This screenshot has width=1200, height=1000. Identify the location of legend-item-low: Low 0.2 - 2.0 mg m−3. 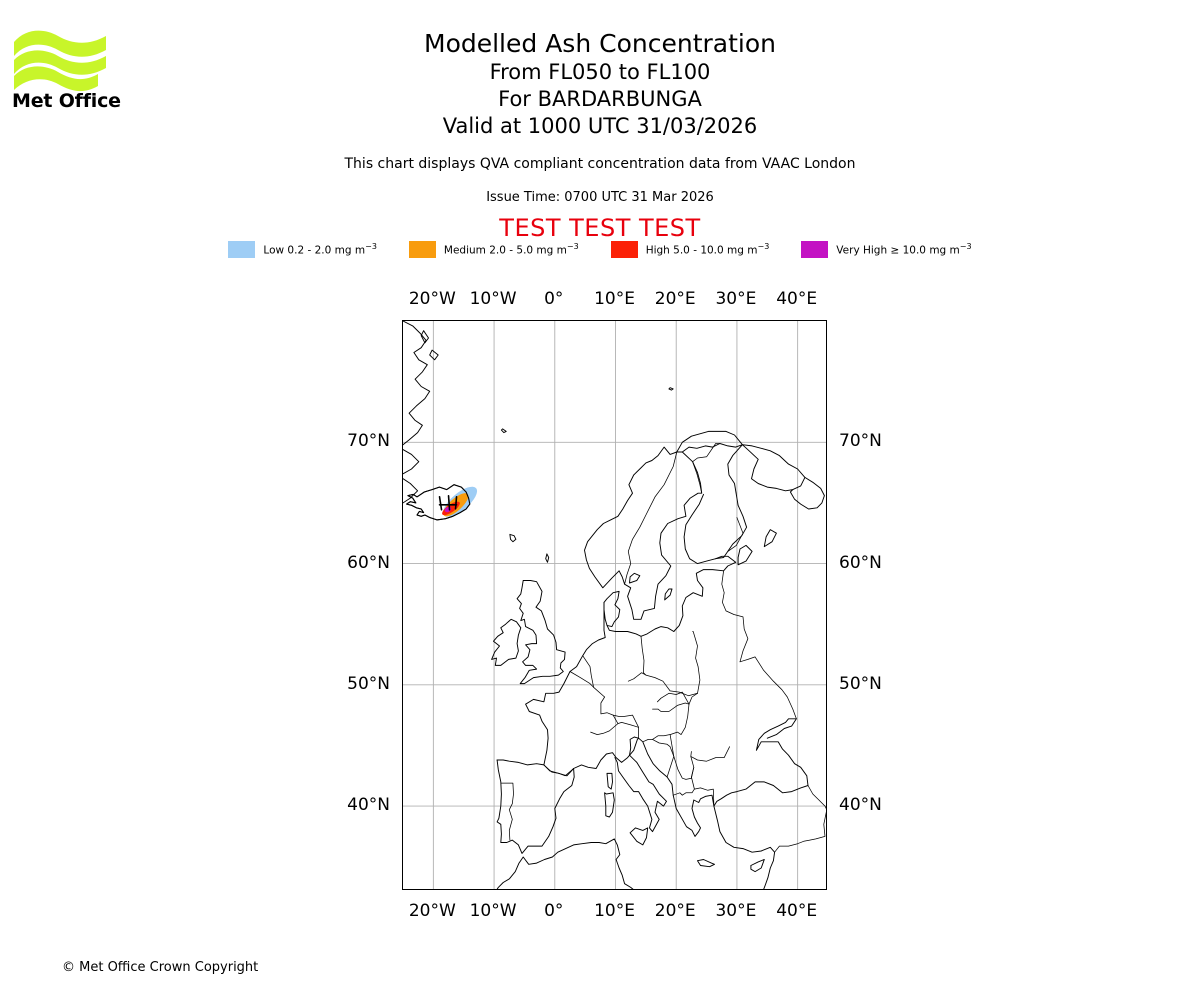
(302, 249).